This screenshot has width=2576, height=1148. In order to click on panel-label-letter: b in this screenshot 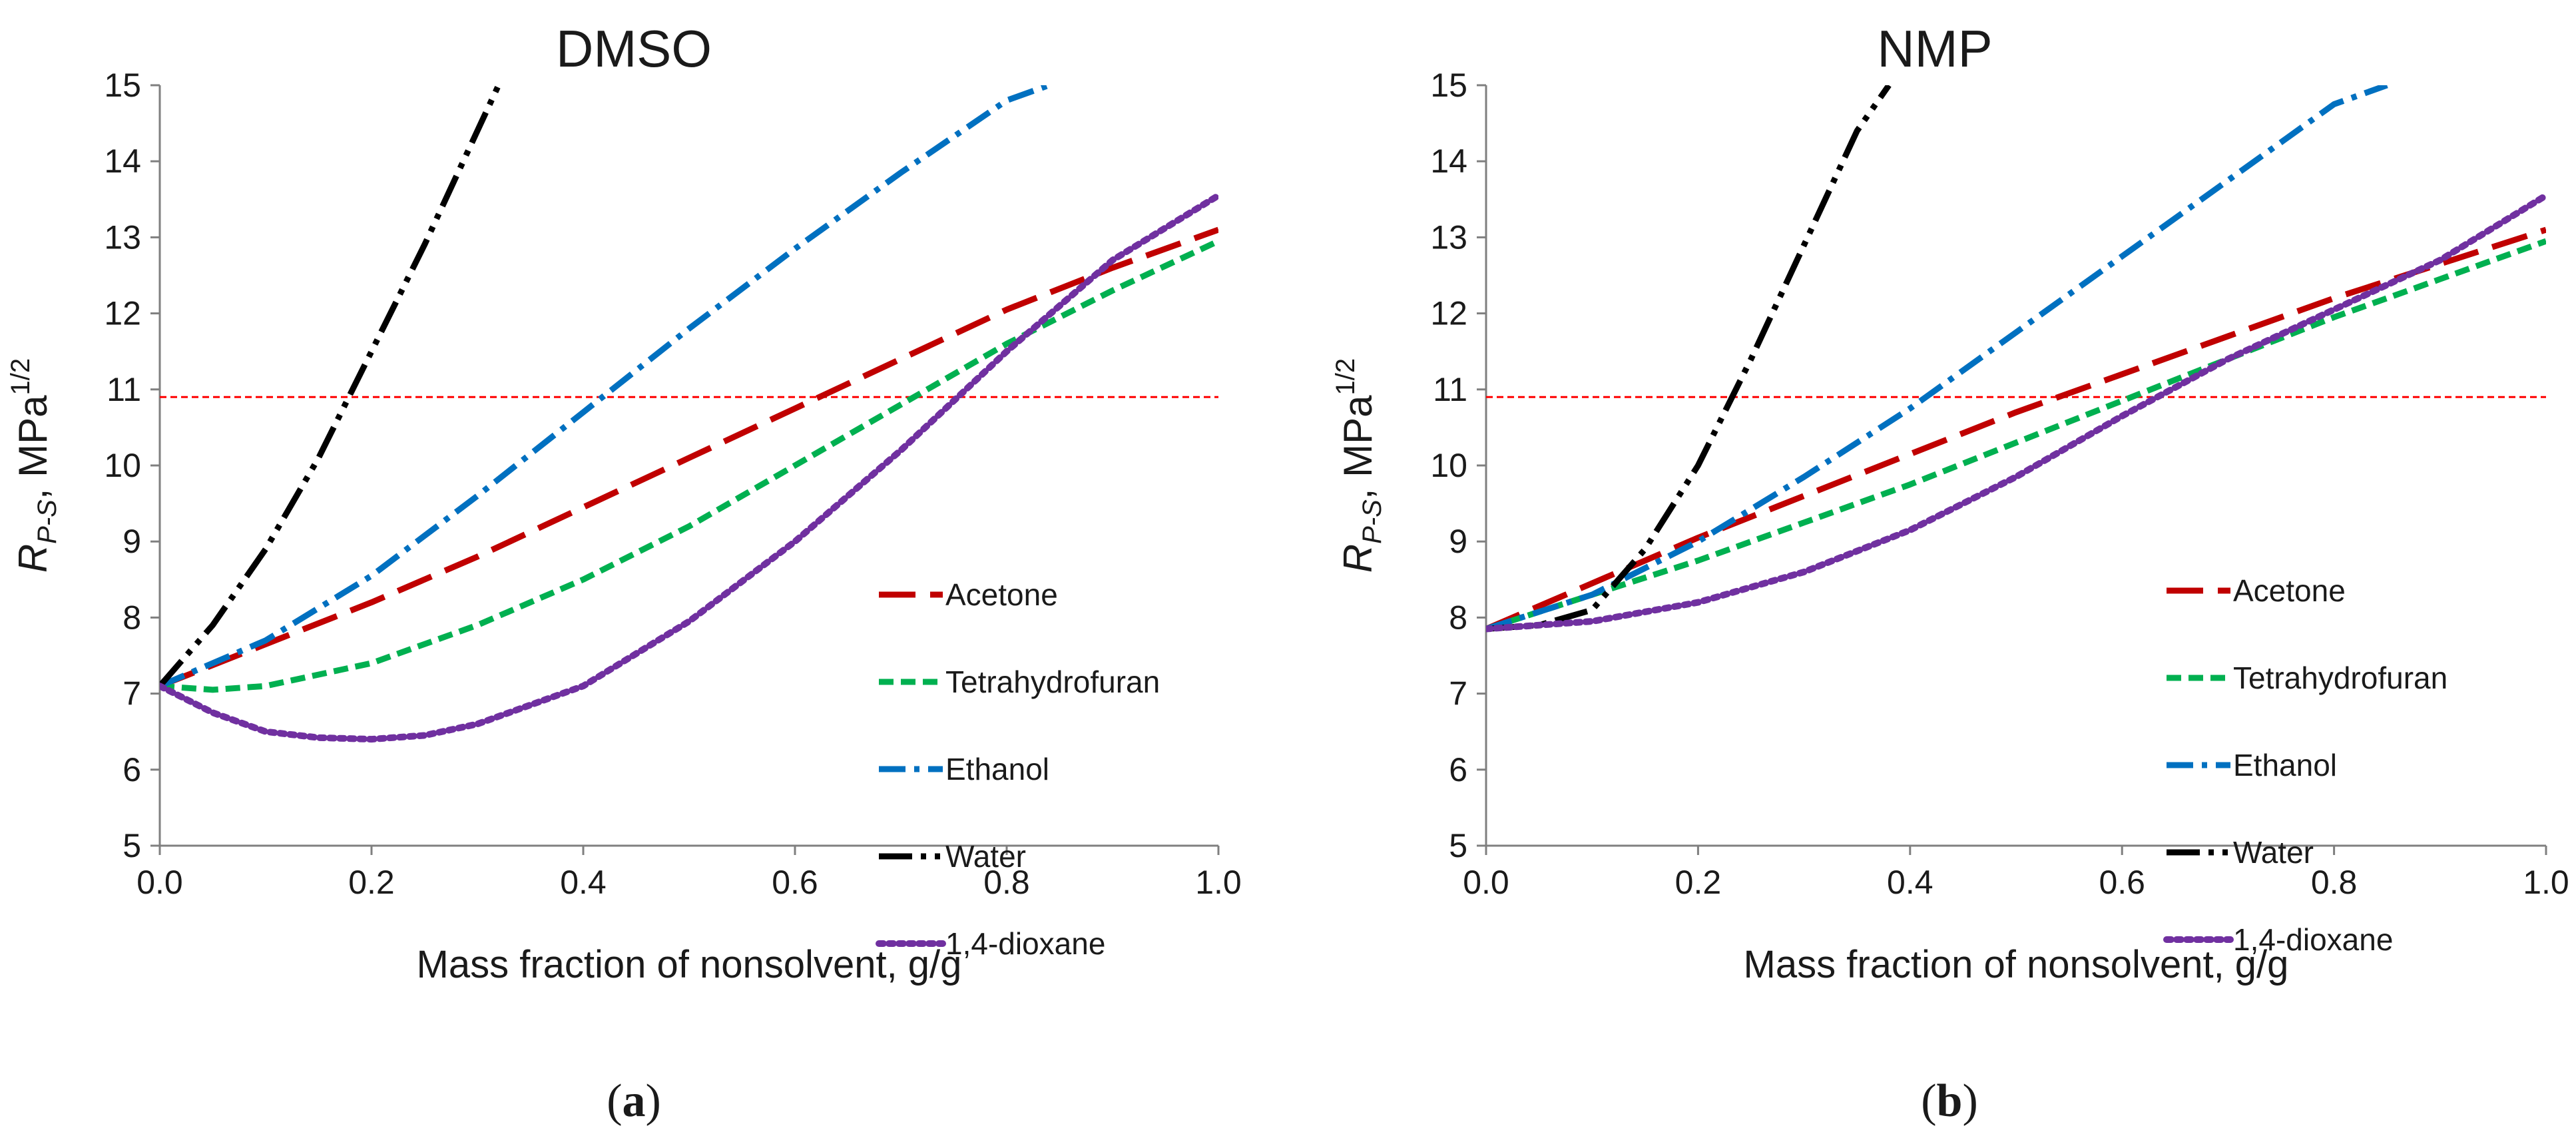, I will do `click(1950, 1101)`.